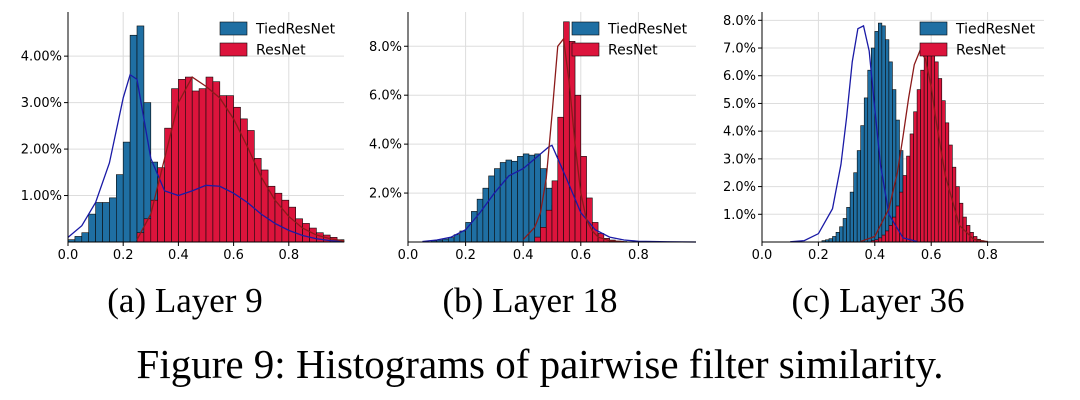  Describe the element at coordinates (408, 255) in the screenshot. I see `x-tick-label: 0.0` at that location.